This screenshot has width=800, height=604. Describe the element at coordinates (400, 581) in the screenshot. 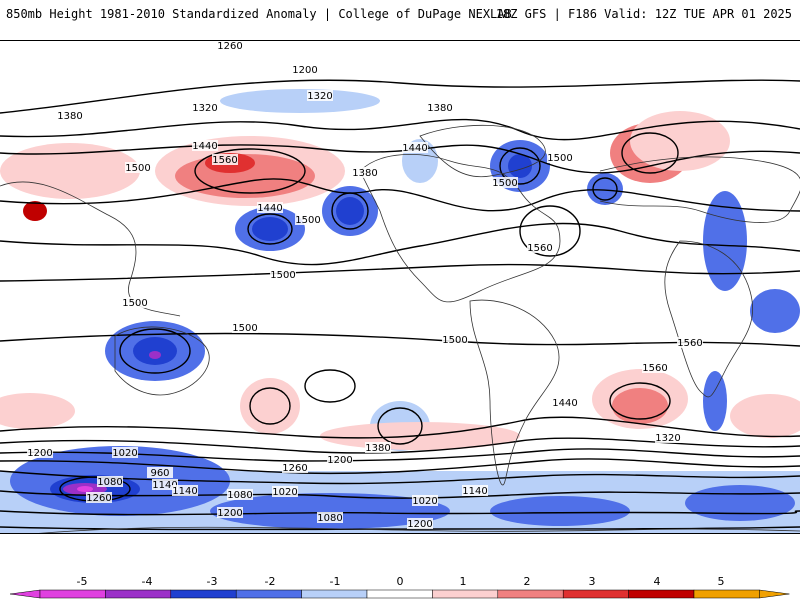

I see `colorbar-tick-label: 0` at that location.